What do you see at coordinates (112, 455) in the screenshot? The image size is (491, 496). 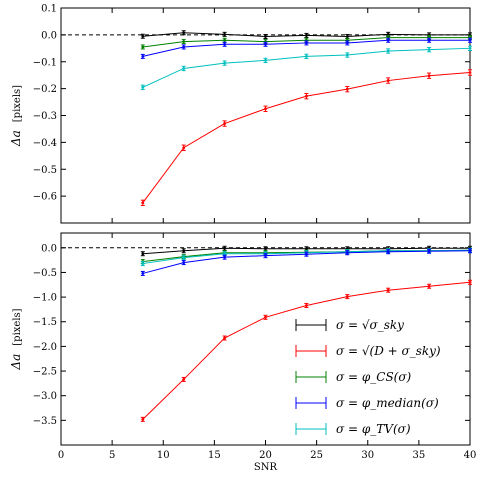 I see `xtick-label: 5` at bounding box center [112, 455].